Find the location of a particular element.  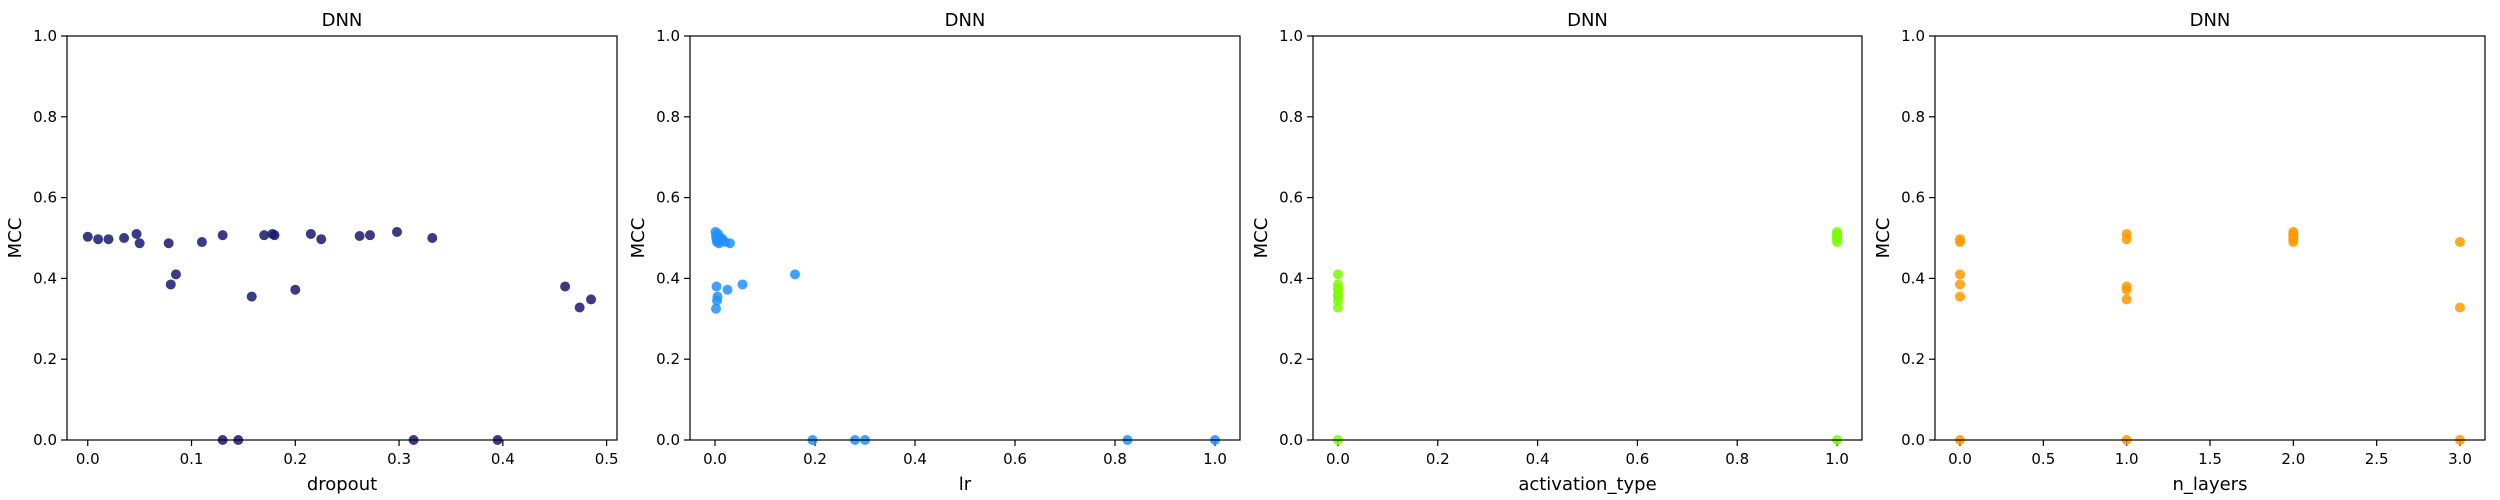

x-axis-label: activation_type is located at coordinates (1587, 484).